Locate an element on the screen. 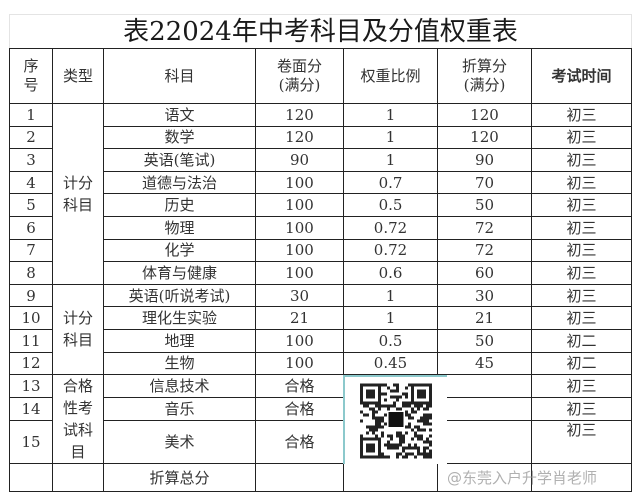  table-row: 14 音乐 合格 初三 is located at coordinates (320, 409).